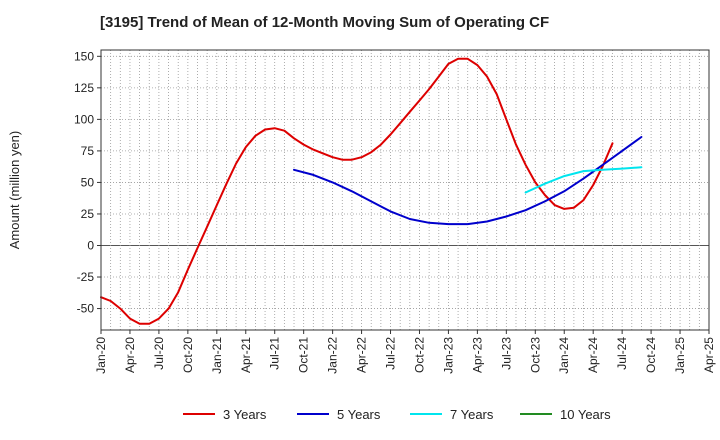 The width and height of the screenshot is (720, 440). Describe the element at coordinates (593, 355) in the screenshot. I see `x-tick-label: Apr-24` at that location.